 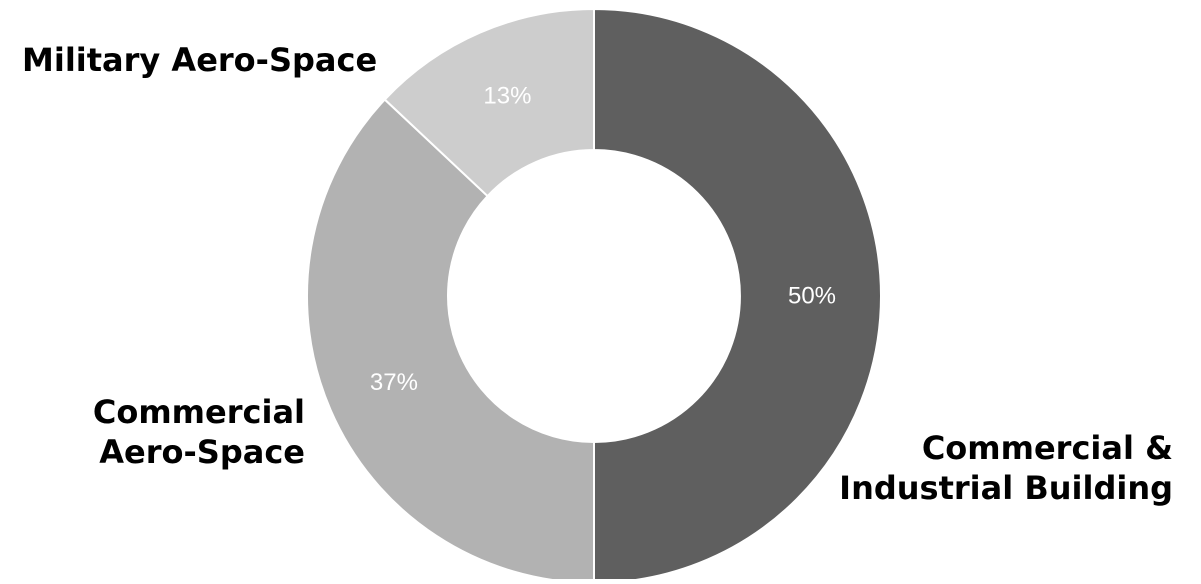 What do you see at coordinates (199, 432) in the screenshot?
I see `category-label-commercial-aero-space: Commercial Aero-Space` at bounding box center [199, 432].